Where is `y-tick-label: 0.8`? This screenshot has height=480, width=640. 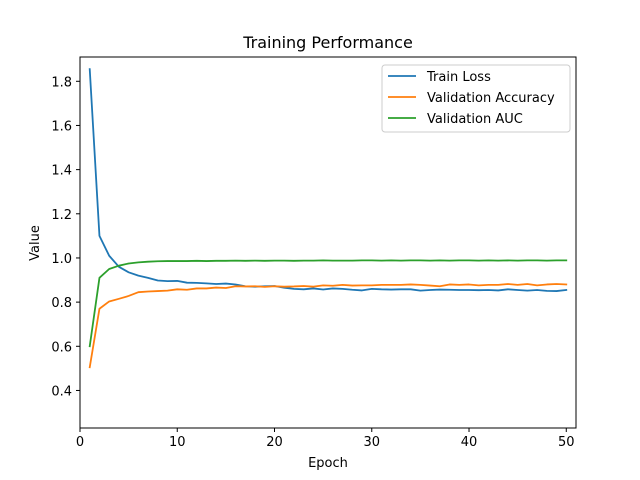 y-tick-label: 0.8 is located at coordinates (61, 303).